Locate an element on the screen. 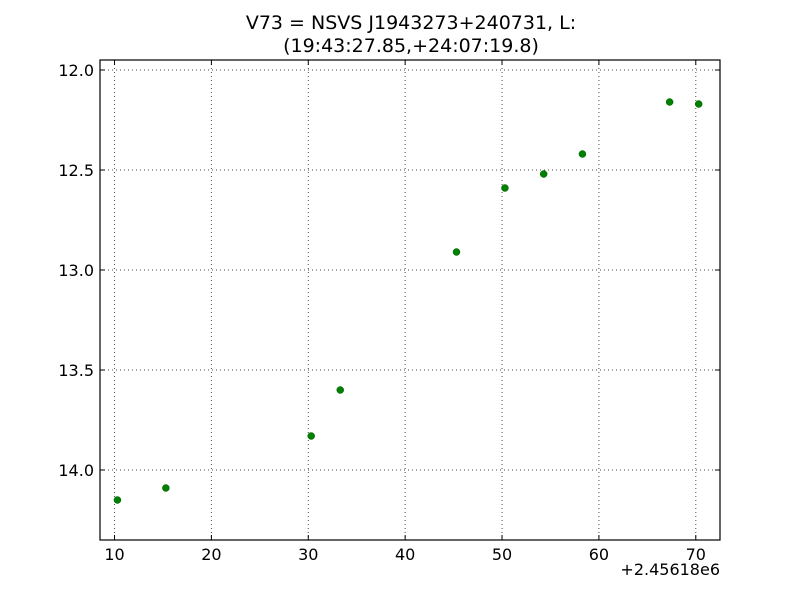 This screenshot has width=800, height=600. y-tick-label: 13.0 is located at coordinates (76, 270).